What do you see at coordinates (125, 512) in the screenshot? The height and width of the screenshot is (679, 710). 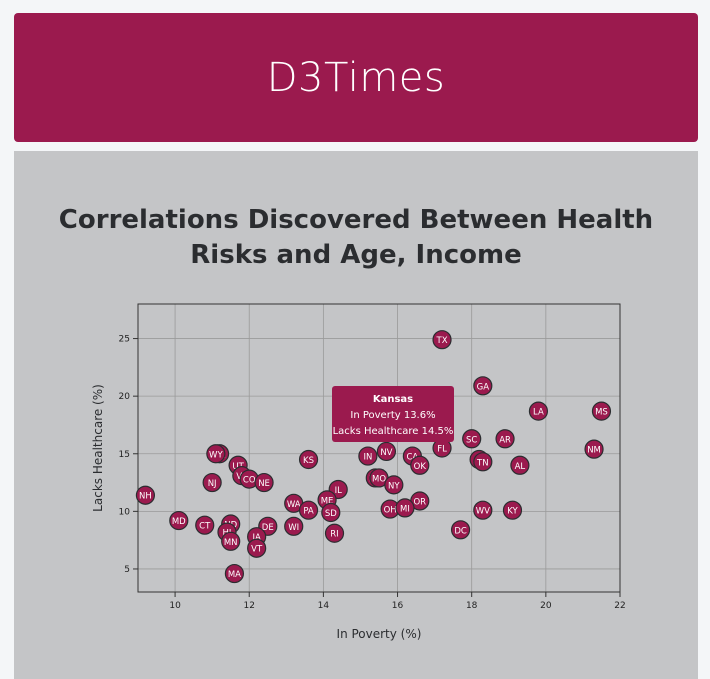 I see `y-tick-label: 10` at bounding box center [125, 512].